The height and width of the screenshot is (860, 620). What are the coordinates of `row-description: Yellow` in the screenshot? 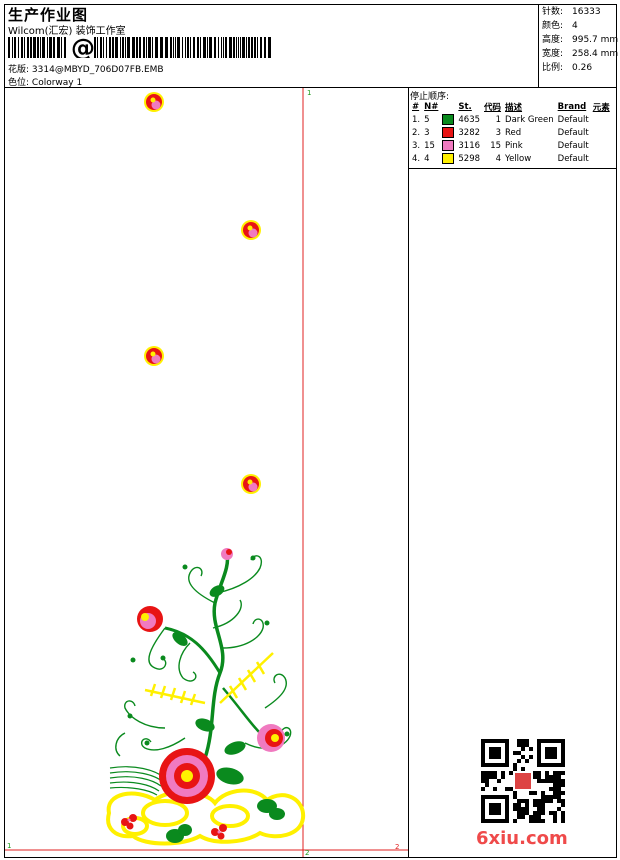 It's located at (518, 158).